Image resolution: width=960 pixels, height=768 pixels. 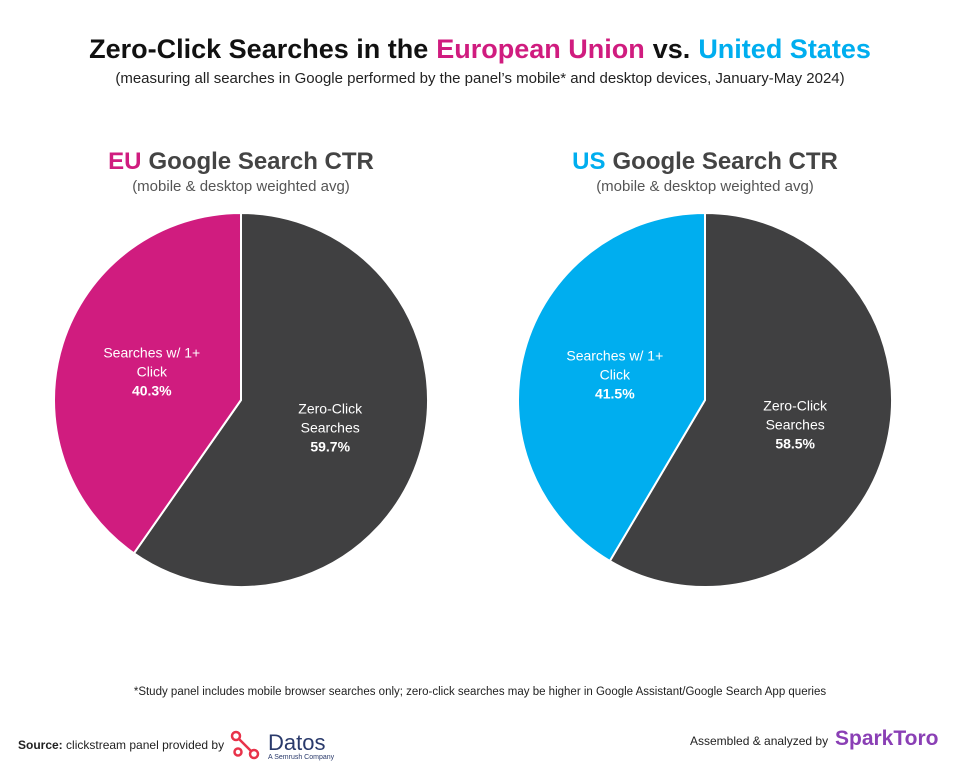 I want to click on slice-label: Zero-Click Searches 59.7%, so click(x=330, y=428).